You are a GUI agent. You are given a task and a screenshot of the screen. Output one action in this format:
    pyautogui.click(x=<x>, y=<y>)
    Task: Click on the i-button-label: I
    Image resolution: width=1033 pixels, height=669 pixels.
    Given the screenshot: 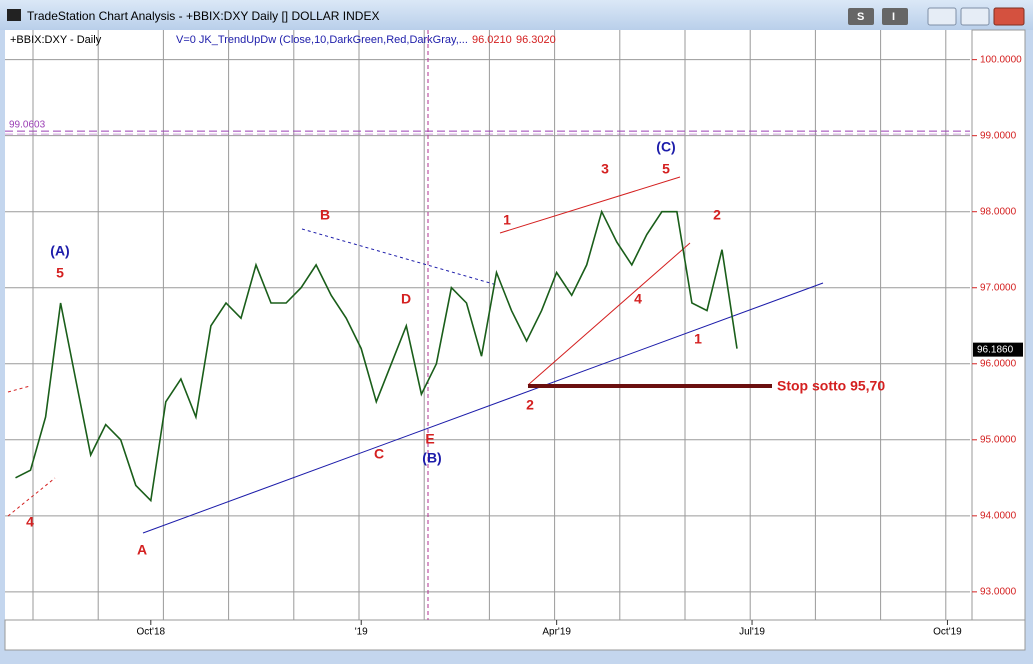 What is the action you would take?
    pyautogui.click(x=893, y=17)
    